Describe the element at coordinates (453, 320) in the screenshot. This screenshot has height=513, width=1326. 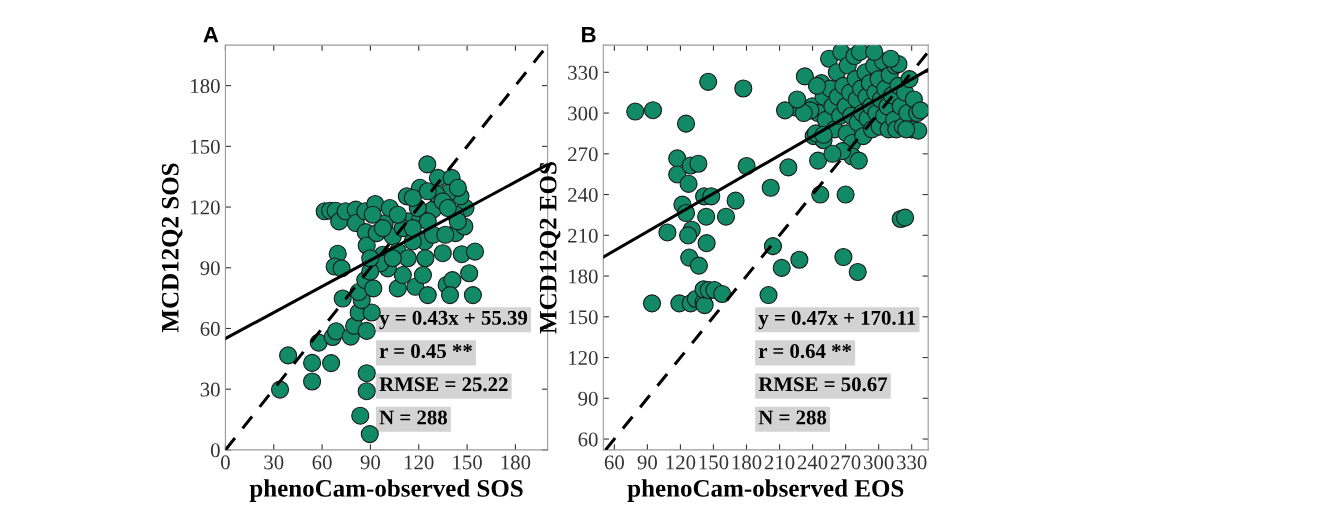
I see `annotation: y = 0.43x + 55.39` at that location.